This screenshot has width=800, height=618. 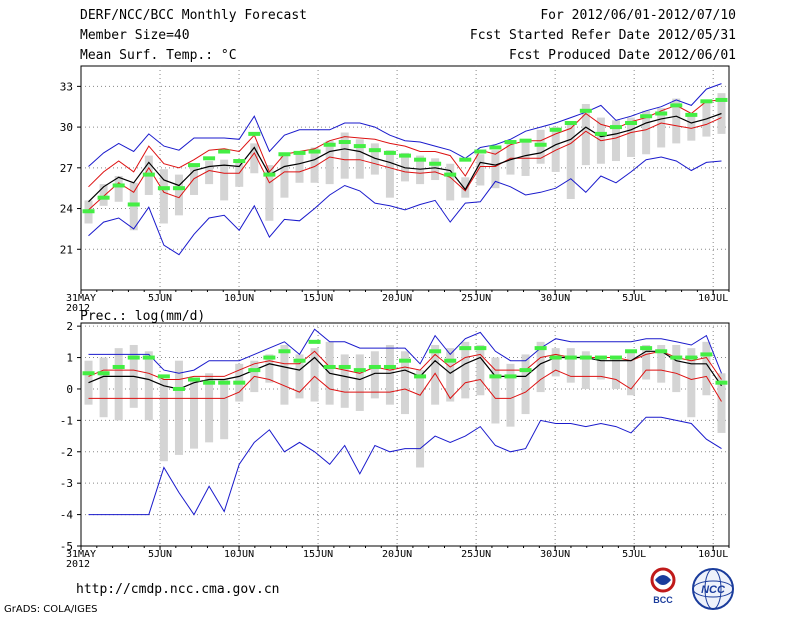 I want to click on bottom-x-tick-label: 20JUN, so click(x=397, y=554).